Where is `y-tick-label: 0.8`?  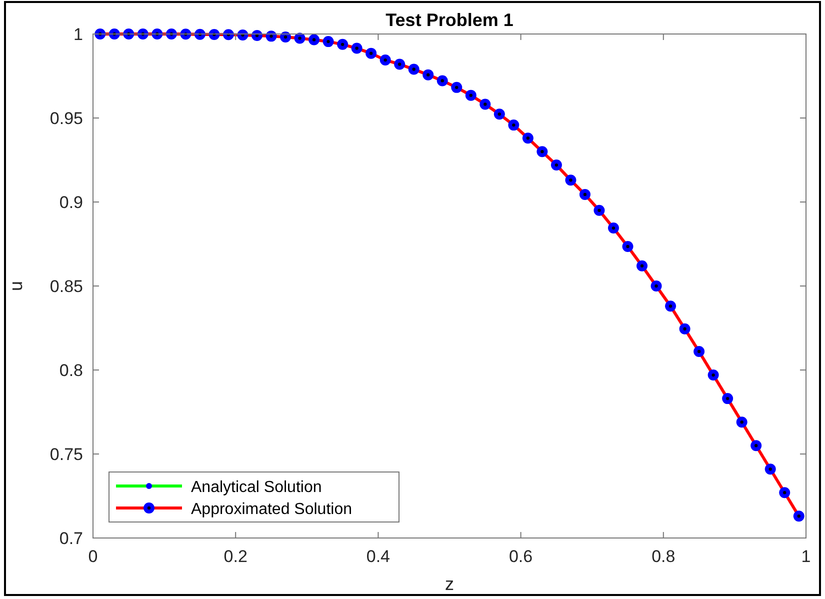
y-tick-label: 0.8 is located at coordinates (71, 370).